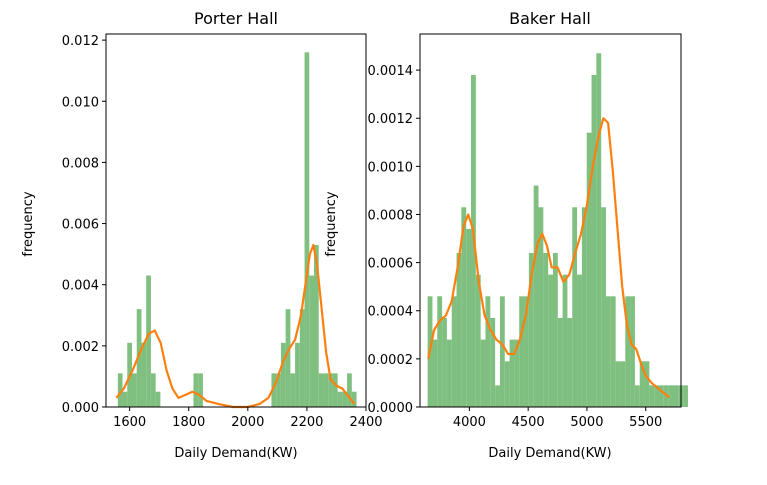  What do you see at coordinates (80, 225) in the screenshot?
I see `porter-hall-ytick-label: 0.006` at bounding box center [80, 225].